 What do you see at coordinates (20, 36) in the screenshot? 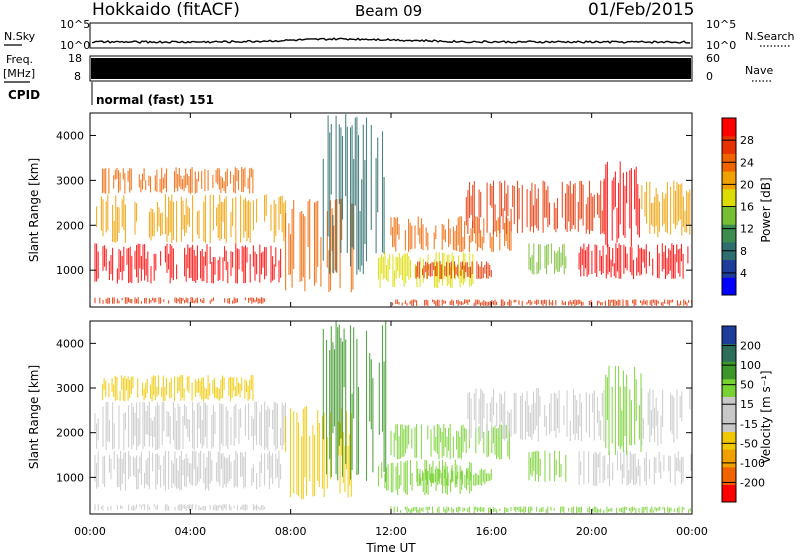
I see `noise-left-label: N.Sky` at bounding box center [20, 36].